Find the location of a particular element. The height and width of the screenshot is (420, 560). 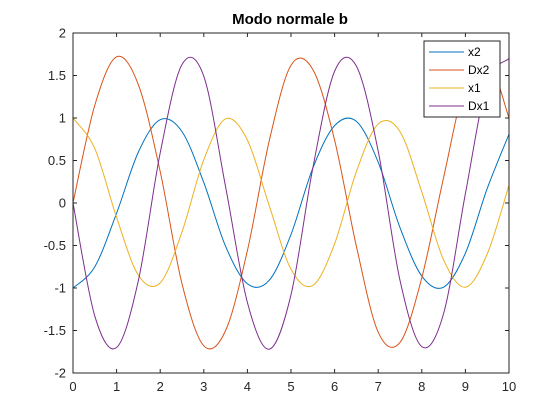

x-tick-label: 7 is located at coordinates (378, 386).